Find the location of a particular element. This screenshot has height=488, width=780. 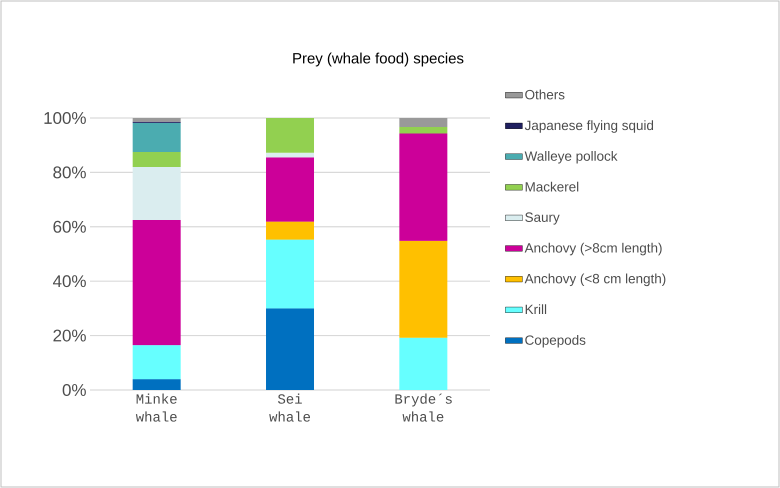

legend-label: Anchovy (>8cm length) is located at coordinates (593, 249).